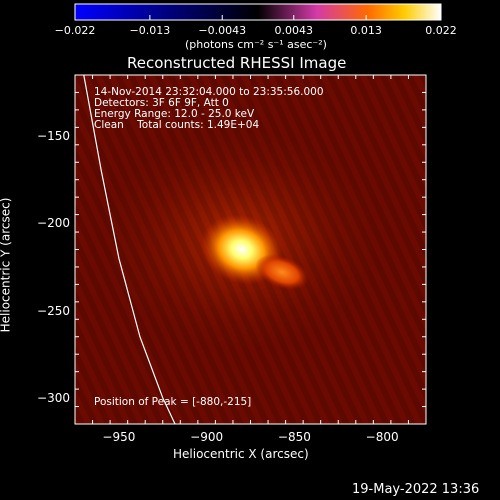  Describe the element at coordinates (174, 114) in the screenshot. I see `info-line-energy-range: Energy Range: 12.0 - 25.0 keV` at that location.